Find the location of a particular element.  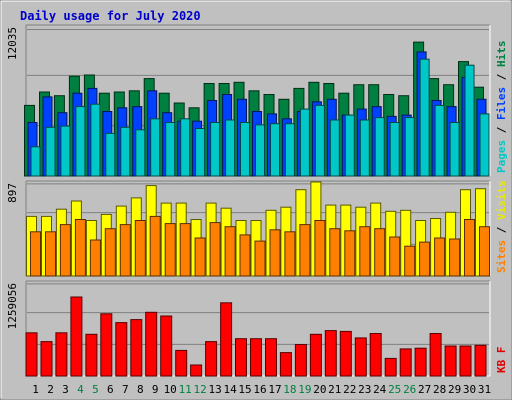

legend-label-3: / is located at coordinates (501, 77).